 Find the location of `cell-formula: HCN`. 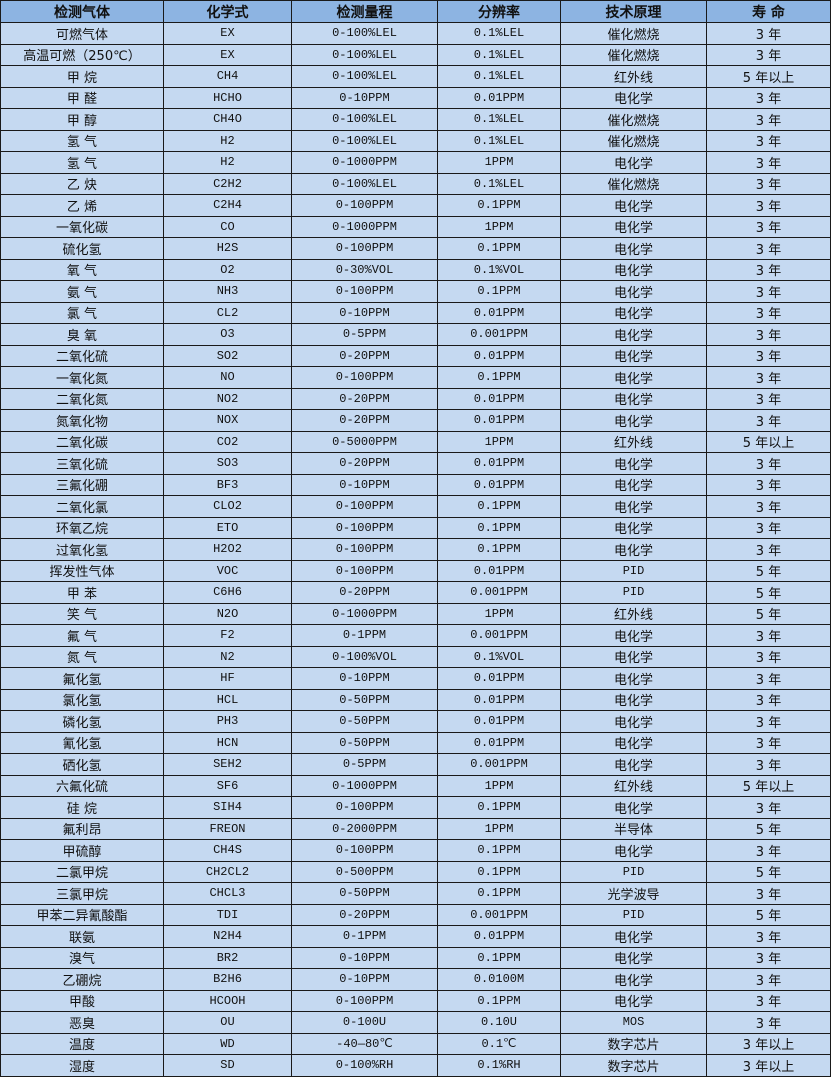

cell-formula: HCN is located at coordinates (227, 742).